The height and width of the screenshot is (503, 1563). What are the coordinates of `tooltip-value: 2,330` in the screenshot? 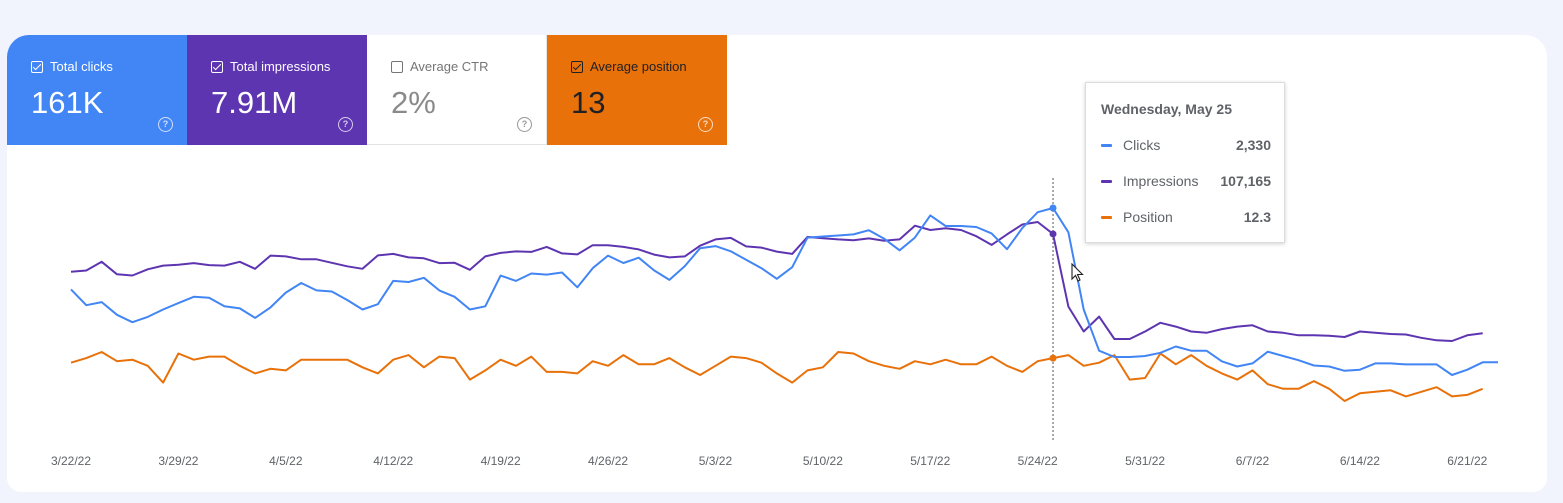 It's located at (1253, 145).